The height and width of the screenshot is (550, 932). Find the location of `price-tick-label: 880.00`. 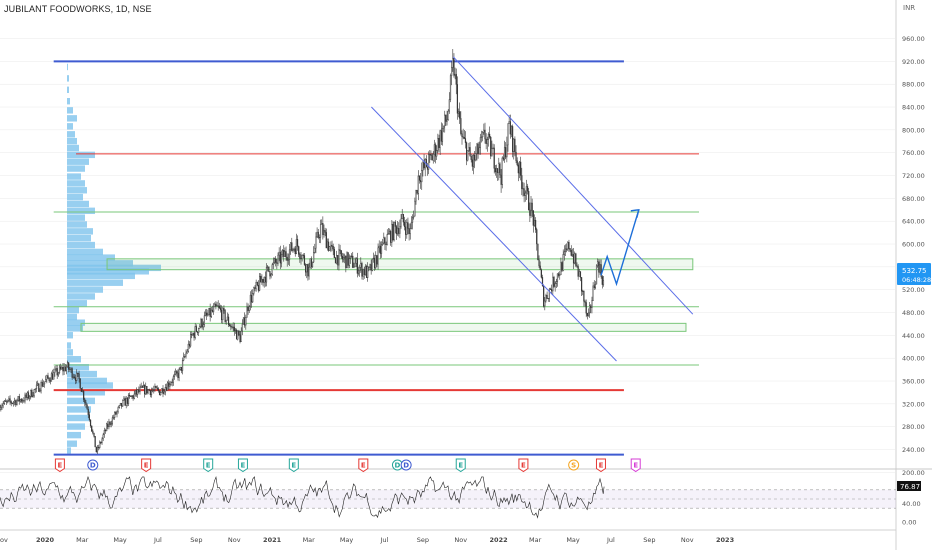

price-tick-label: 880.00 is located at coordinates (913, 85).